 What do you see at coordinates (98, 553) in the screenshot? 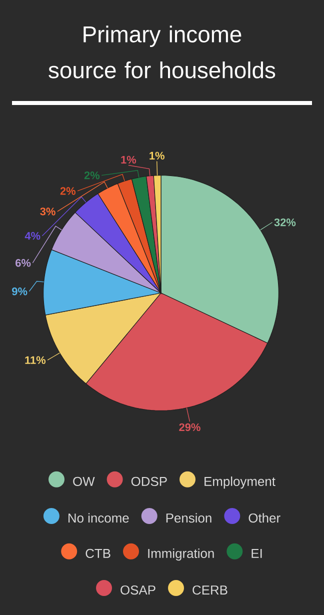
I see `legend-label: CTB` at bounding box center [98, 553].